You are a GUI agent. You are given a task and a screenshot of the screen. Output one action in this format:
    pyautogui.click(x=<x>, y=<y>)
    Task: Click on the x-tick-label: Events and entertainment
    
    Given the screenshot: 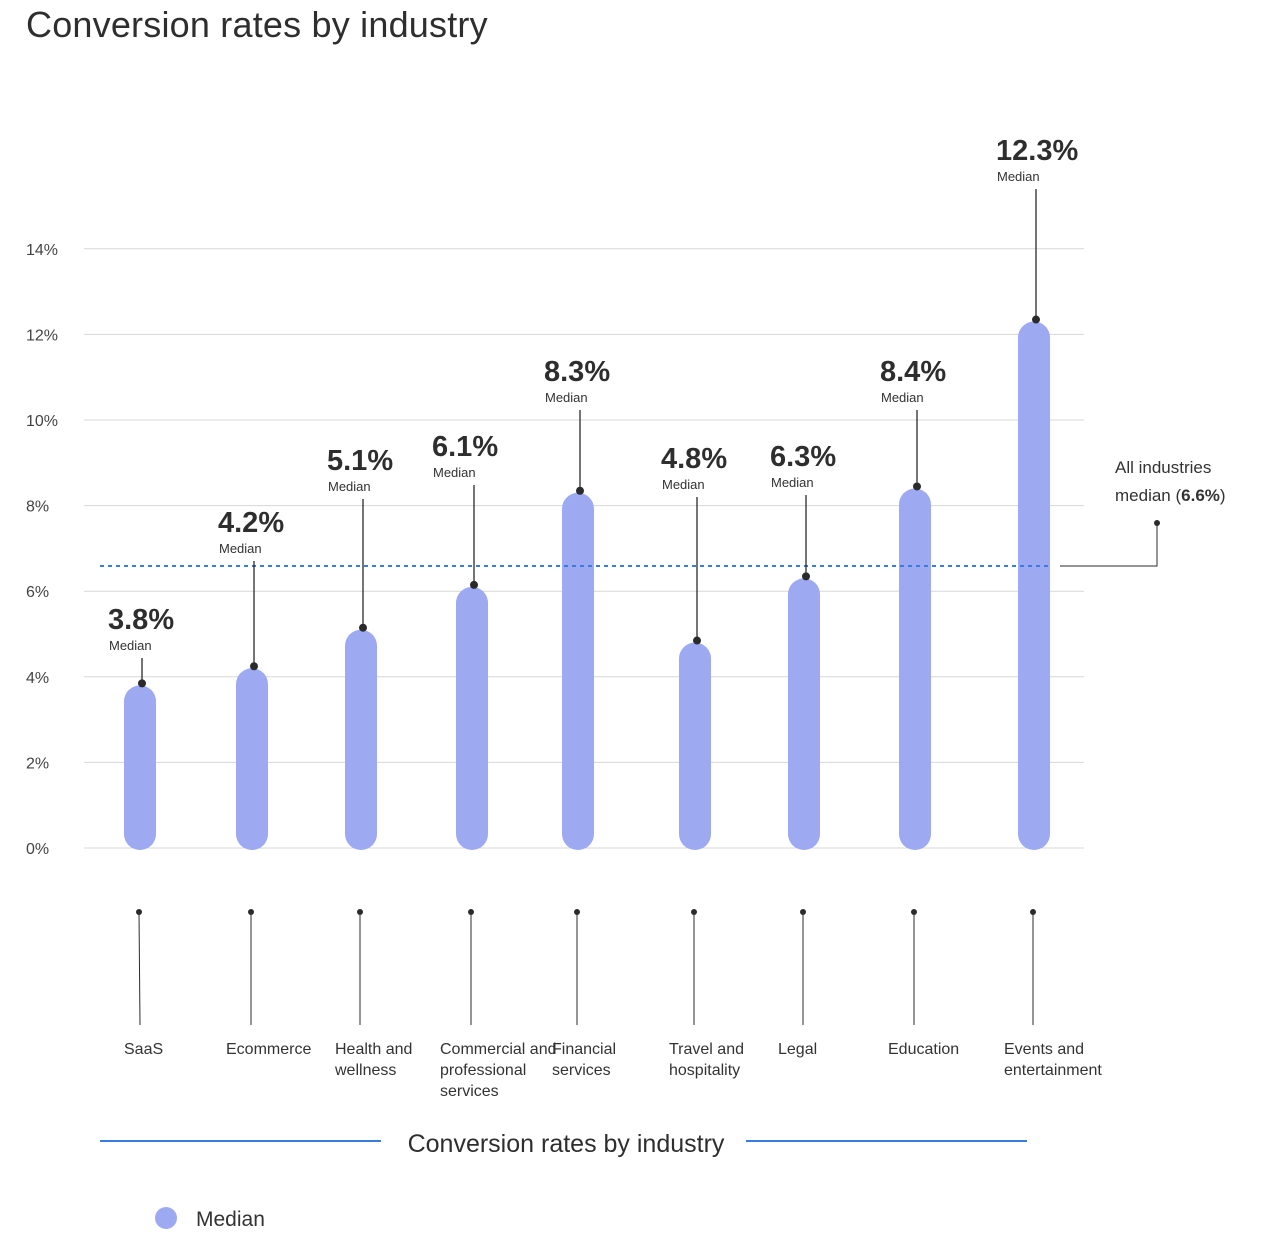 What is the action you would take?
    pyautogui.click(x=1053, y=1060)
    